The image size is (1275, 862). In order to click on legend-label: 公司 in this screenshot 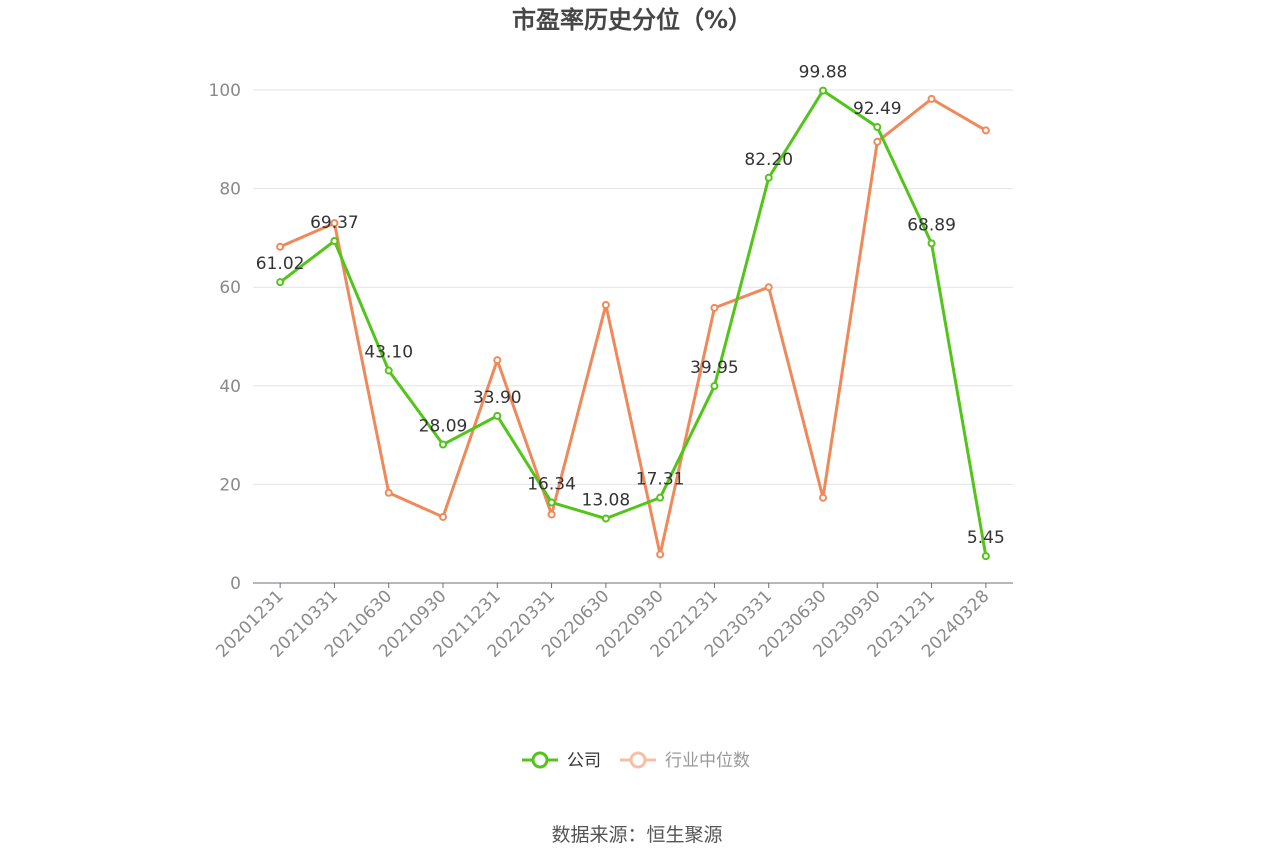, I will do `click(584, 761)`.